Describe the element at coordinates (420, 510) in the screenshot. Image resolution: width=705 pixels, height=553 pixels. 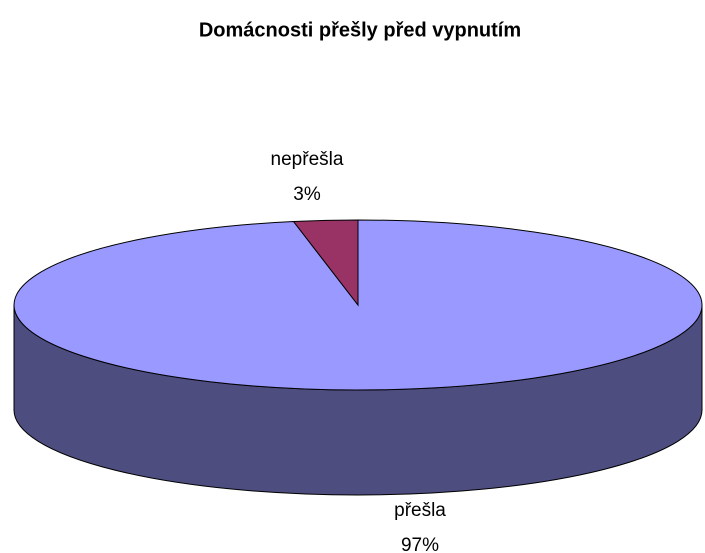
I see `slice-label: přešla` at that location.